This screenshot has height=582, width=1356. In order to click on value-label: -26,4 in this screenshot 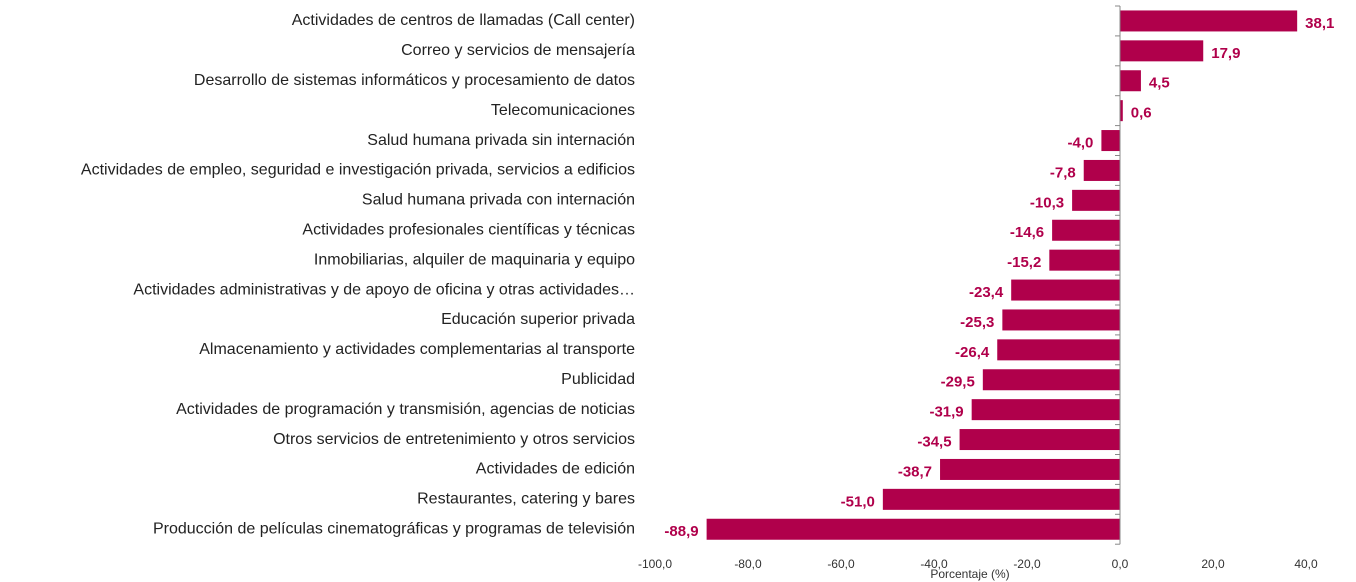, I will do `click(972, 352)`.